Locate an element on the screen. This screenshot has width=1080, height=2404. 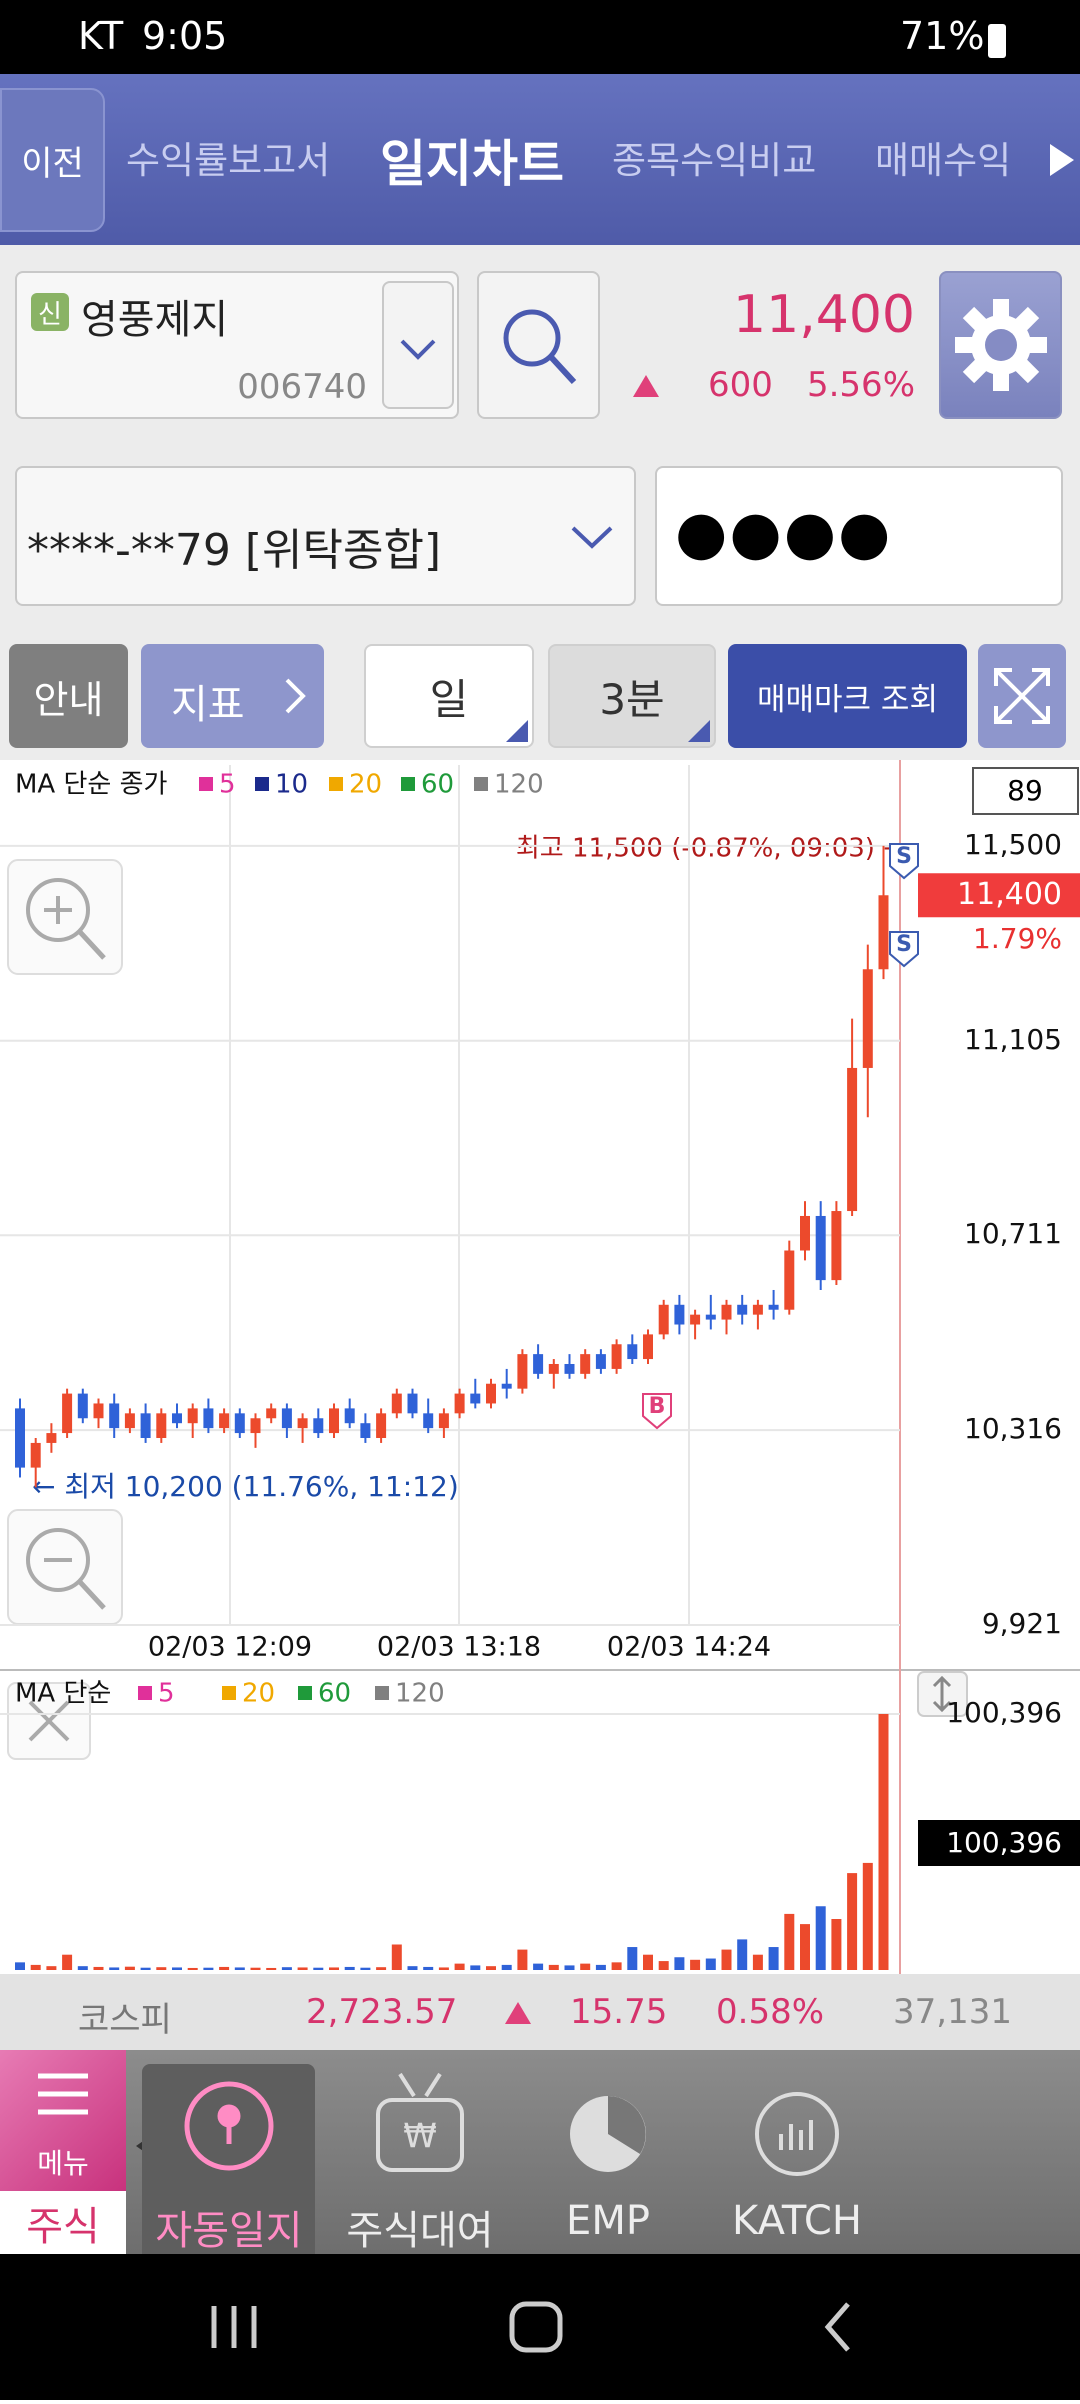
close-volume is located at coordinates (49, 1721).